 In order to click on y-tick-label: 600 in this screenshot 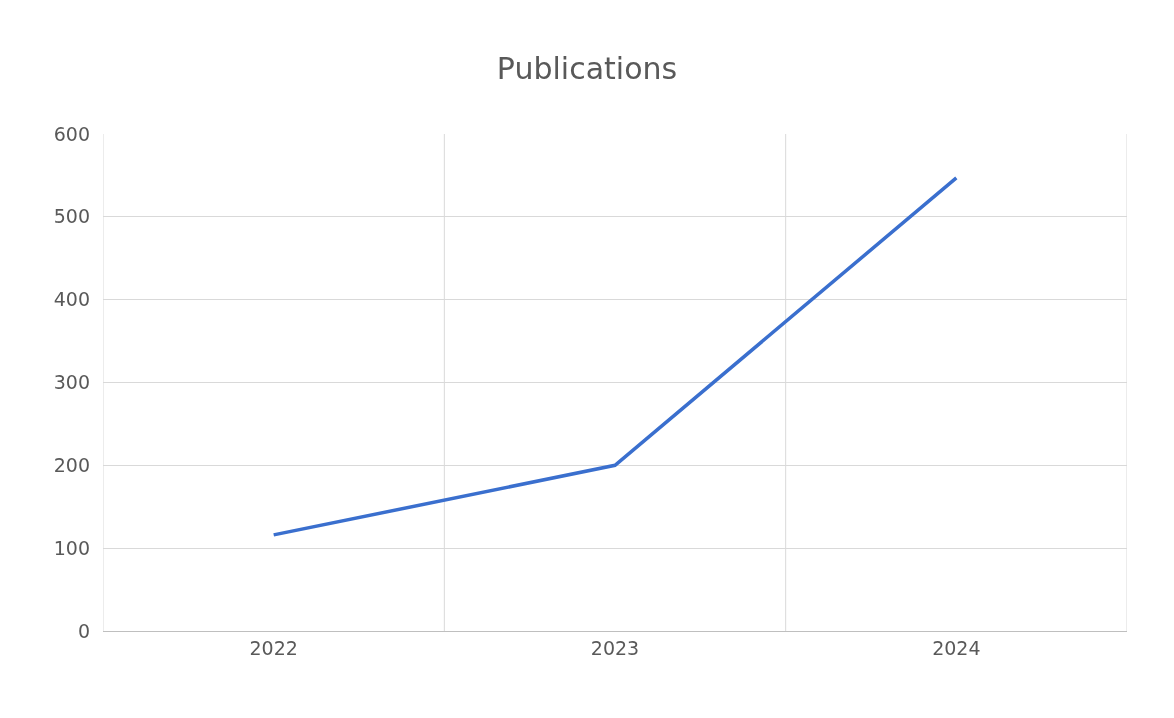, I will do `click(71, 133)`.